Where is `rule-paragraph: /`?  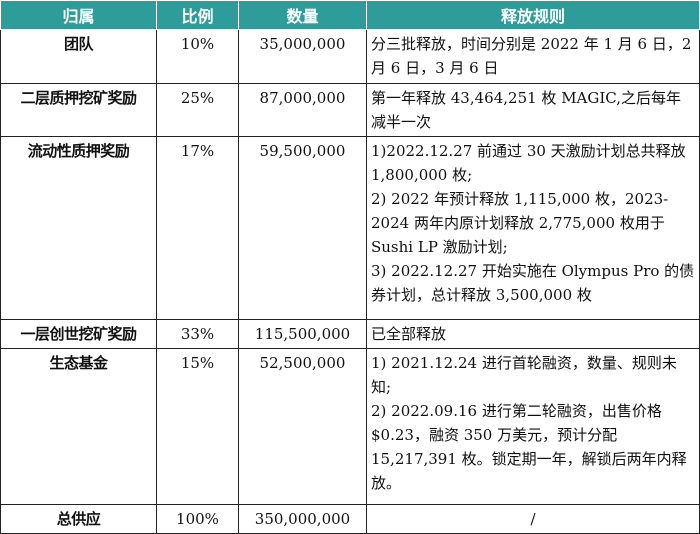 rule-paragraph: / is located at coordinates (533, 519).